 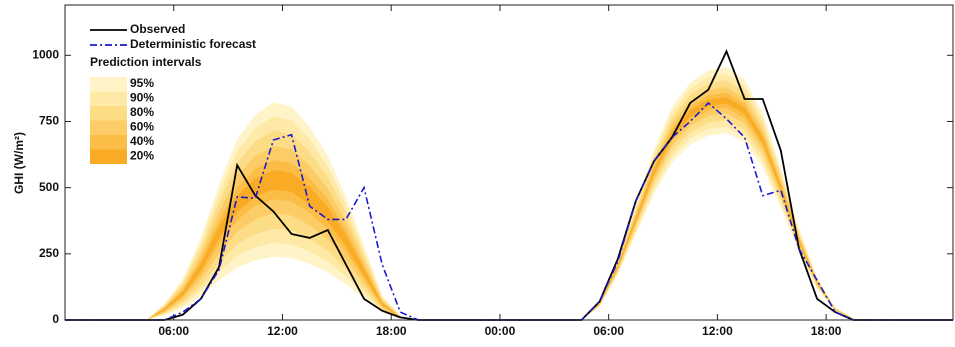 What do you see at coordinates (49, 187) in the screenshot?
I see `y-tick-label: 500` at bounding box center [49, 187].